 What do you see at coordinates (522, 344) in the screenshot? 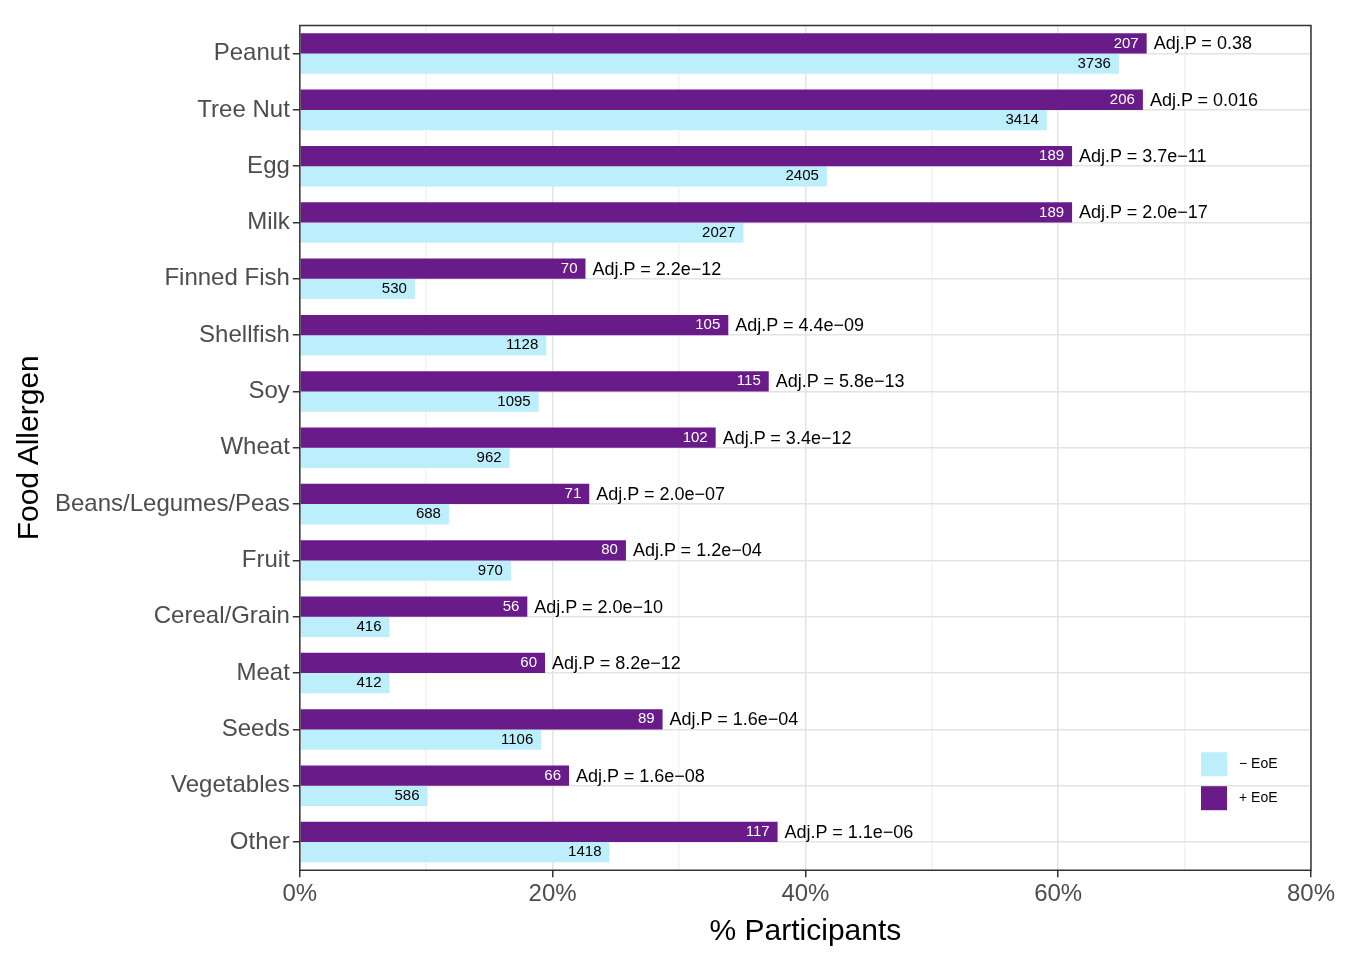
I see `annotation: 1128` at bounding box center [522, 344].